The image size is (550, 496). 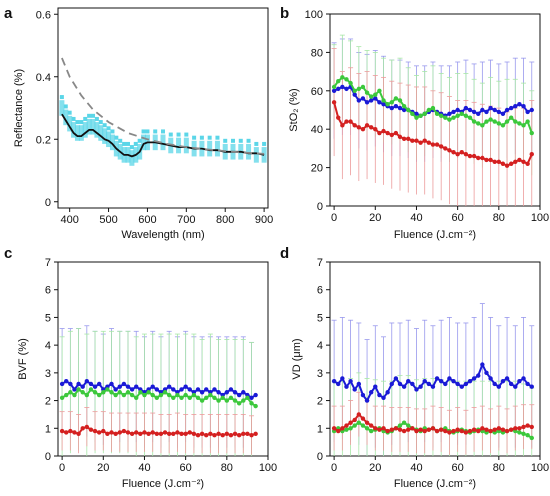 What do you see at coordinates (43, 78) in the screenshot?
I see `y-tick-label: 0.4` at bounding box center [43, 78].